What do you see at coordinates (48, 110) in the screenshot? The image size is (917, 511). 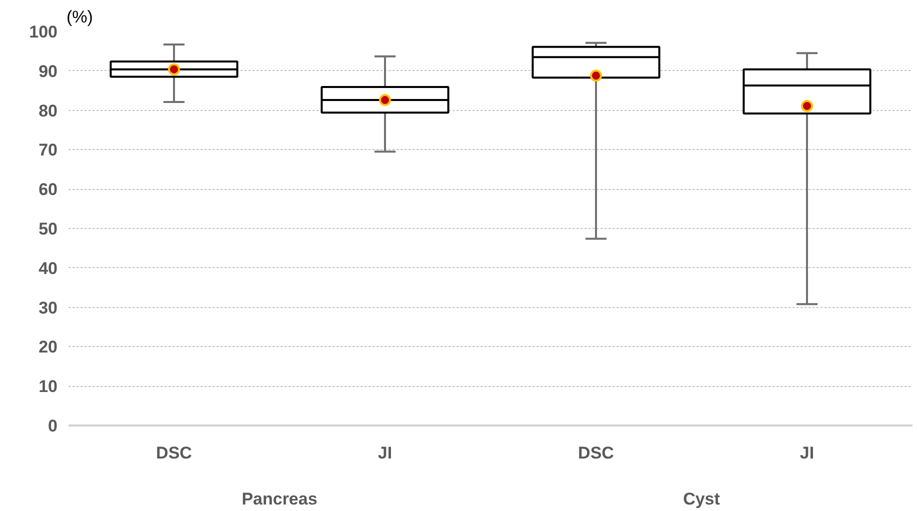 I see `y-tick-label: 80` at bounding box center [48, 110].